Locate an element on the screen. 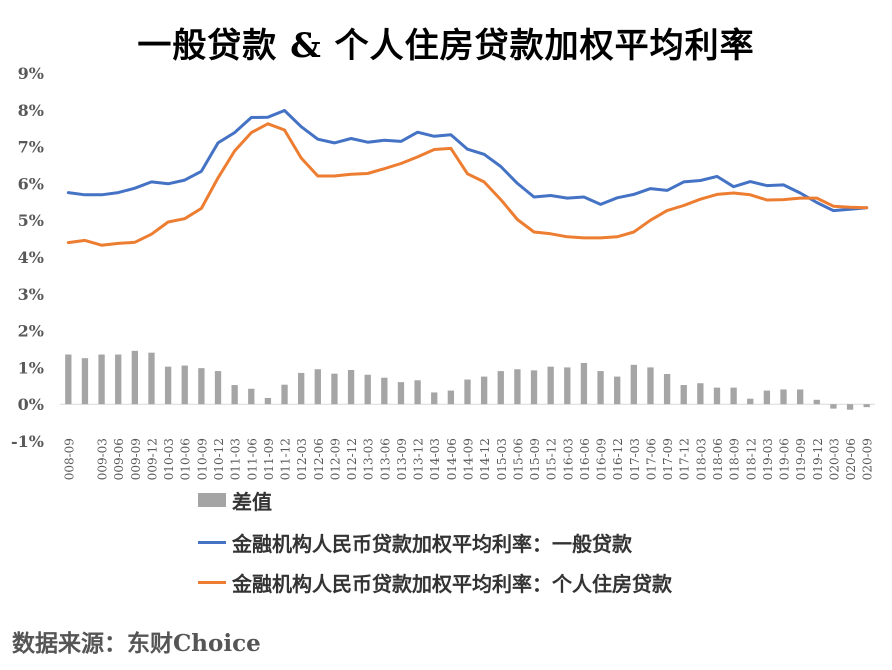 Image resolution: width=892 pixels, height=670 pixels. y-tick-label: 8% is located at coordinates (31, 110).